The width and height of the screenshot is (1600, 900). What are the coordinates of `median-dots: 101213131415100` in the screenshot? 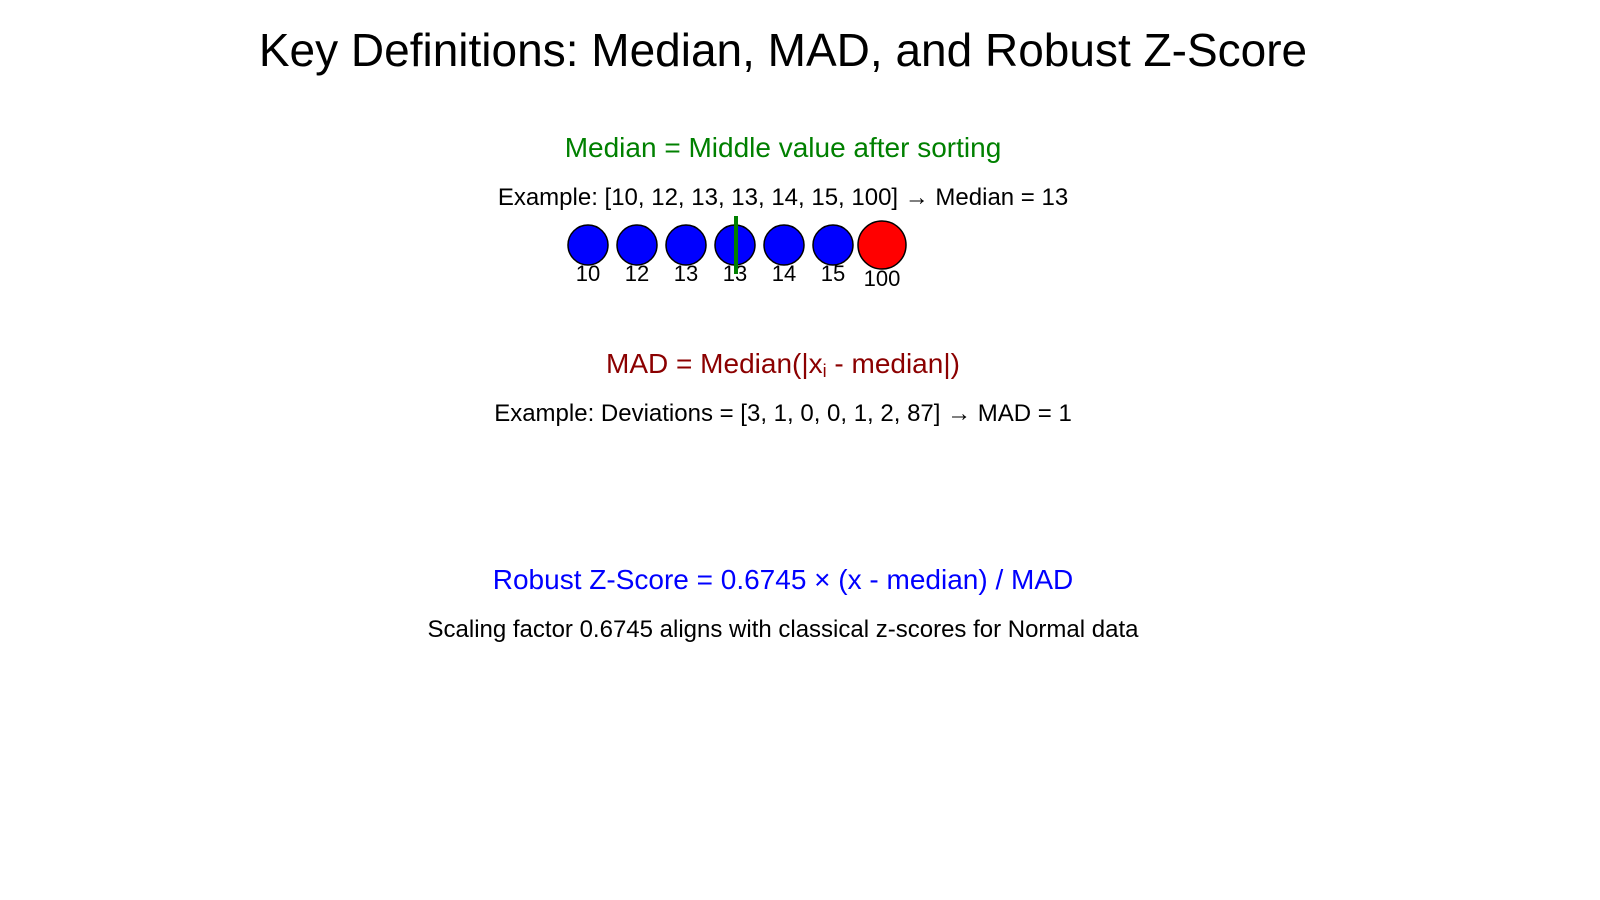 It's located at (737, 253).